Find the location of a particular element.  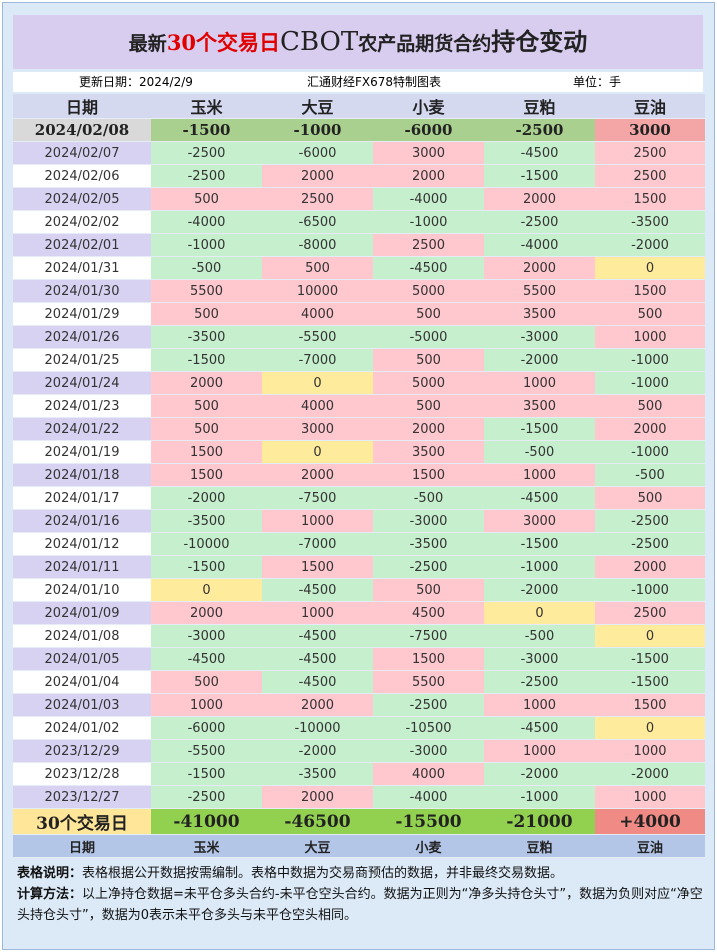

value-cell: 3500 is located at coordinates (428, 452).